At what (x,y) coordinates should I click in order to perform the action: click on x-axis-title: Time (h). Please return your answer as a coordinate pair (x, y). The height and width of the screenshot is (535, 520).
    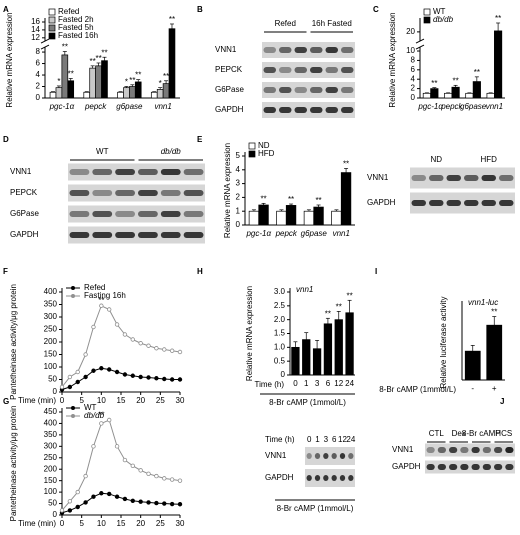
    Looking at the image, I should click on (270, 384).